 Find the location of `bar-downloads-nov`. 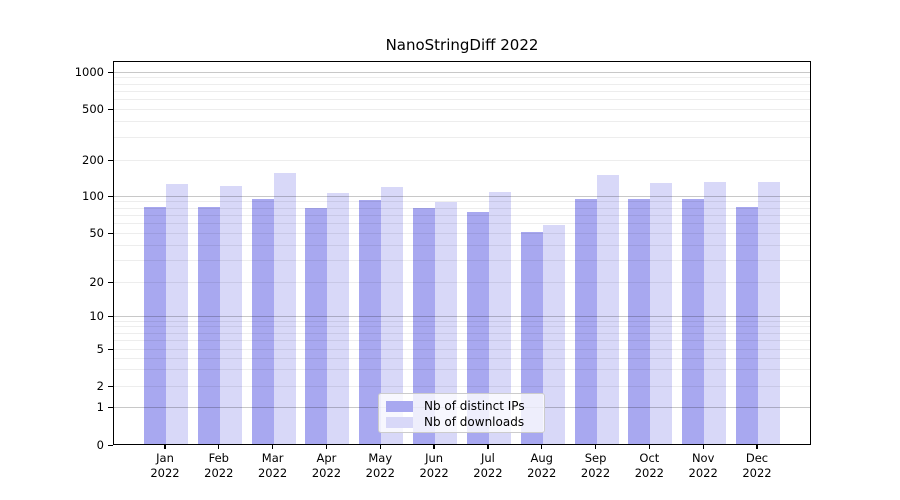

bar-downloads-nov is located at coordinates (715, 312).